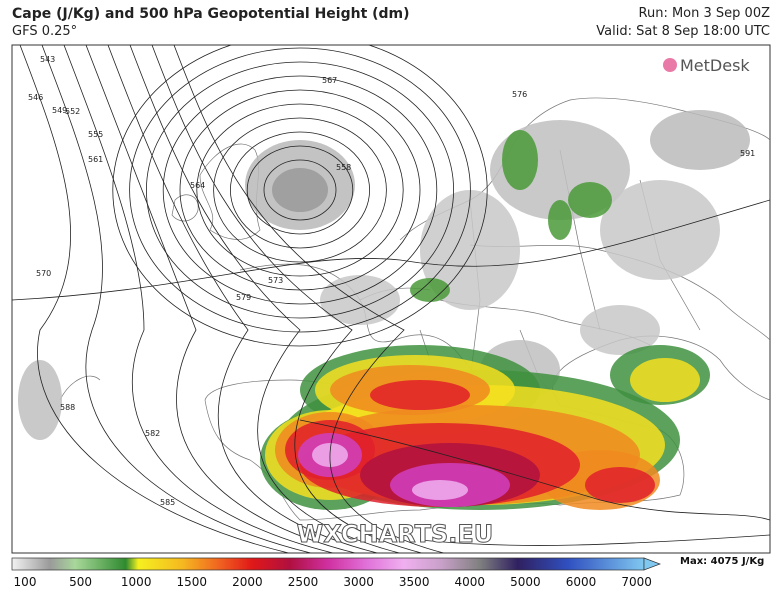 This screenshot has height=600, width=782. What do you see at coordinates (358, 582) in the screenshot?
I see `colorbar-label: 3000` at bounding box center [358, 582].